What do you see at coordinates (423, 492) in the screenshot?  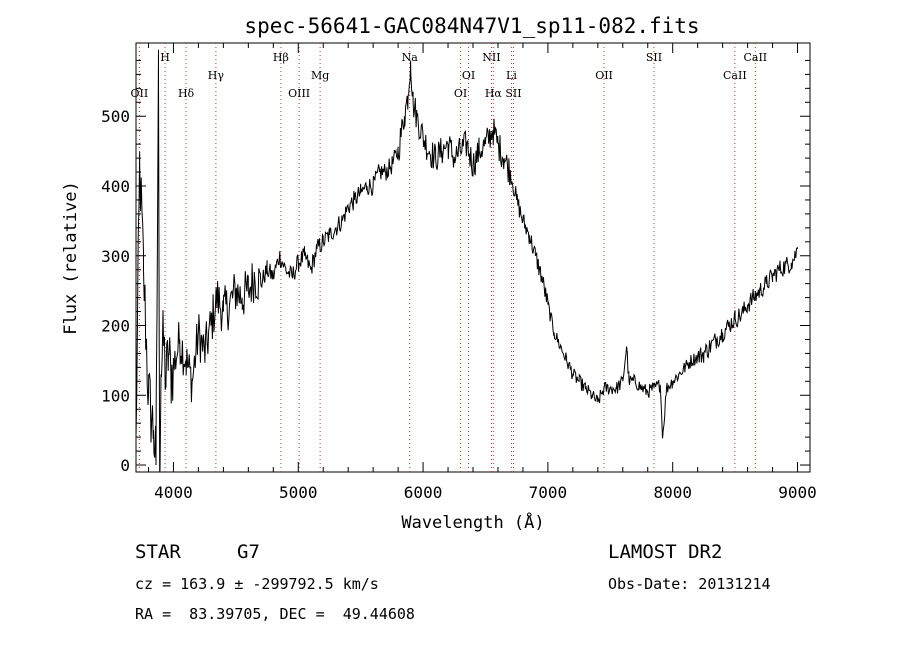 I see `x-tick-label: 6000` at bounding box center [423, 492].